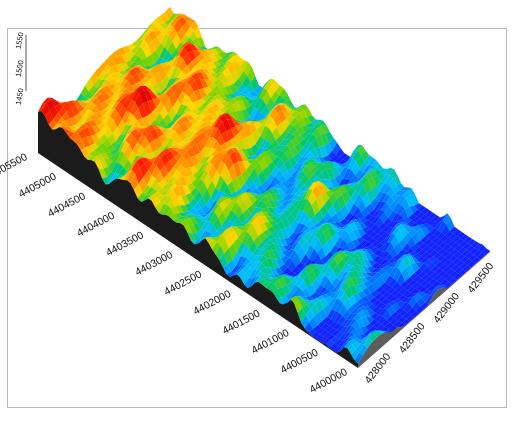  I want to click on y-tick-label: 4402500, so click(183, 283).